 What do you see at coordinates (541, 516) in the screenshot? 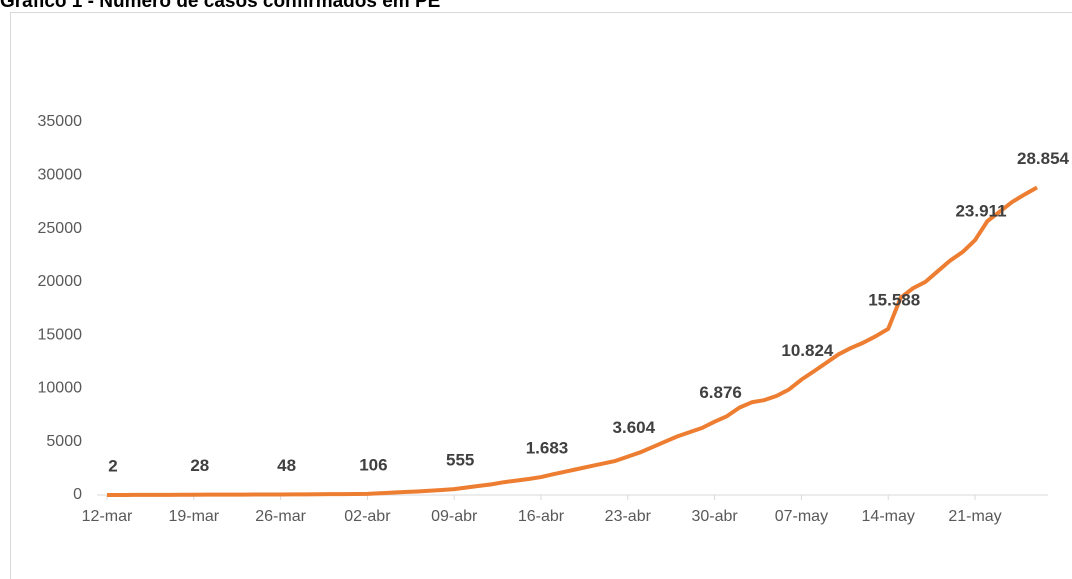
I see `x-tick-label: 16-abr` at bounding box center [541, 516].